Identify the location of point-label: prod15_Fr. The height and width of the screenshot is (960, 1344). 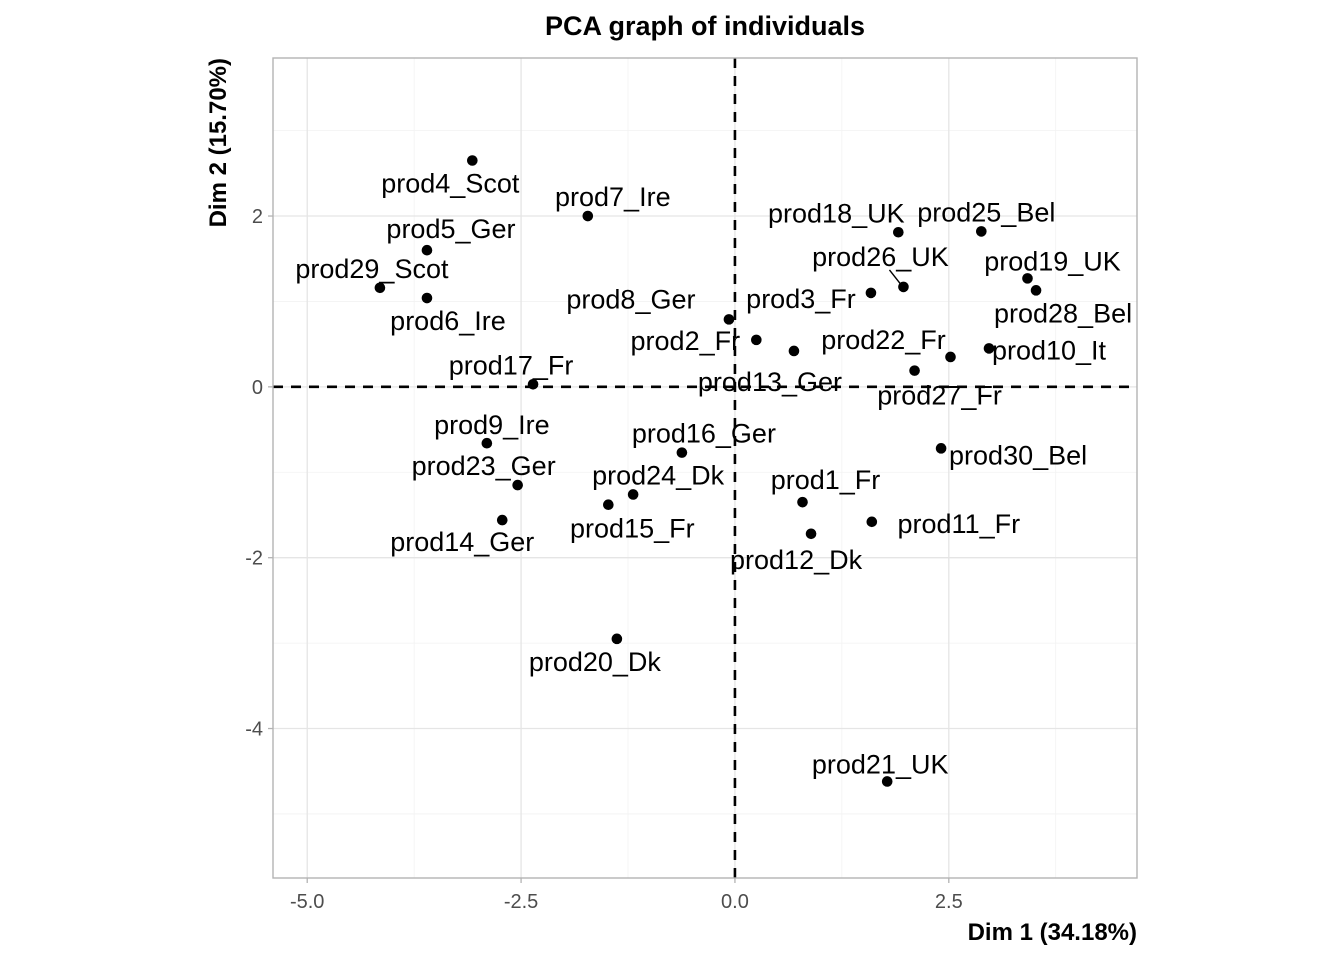
(632, 529).